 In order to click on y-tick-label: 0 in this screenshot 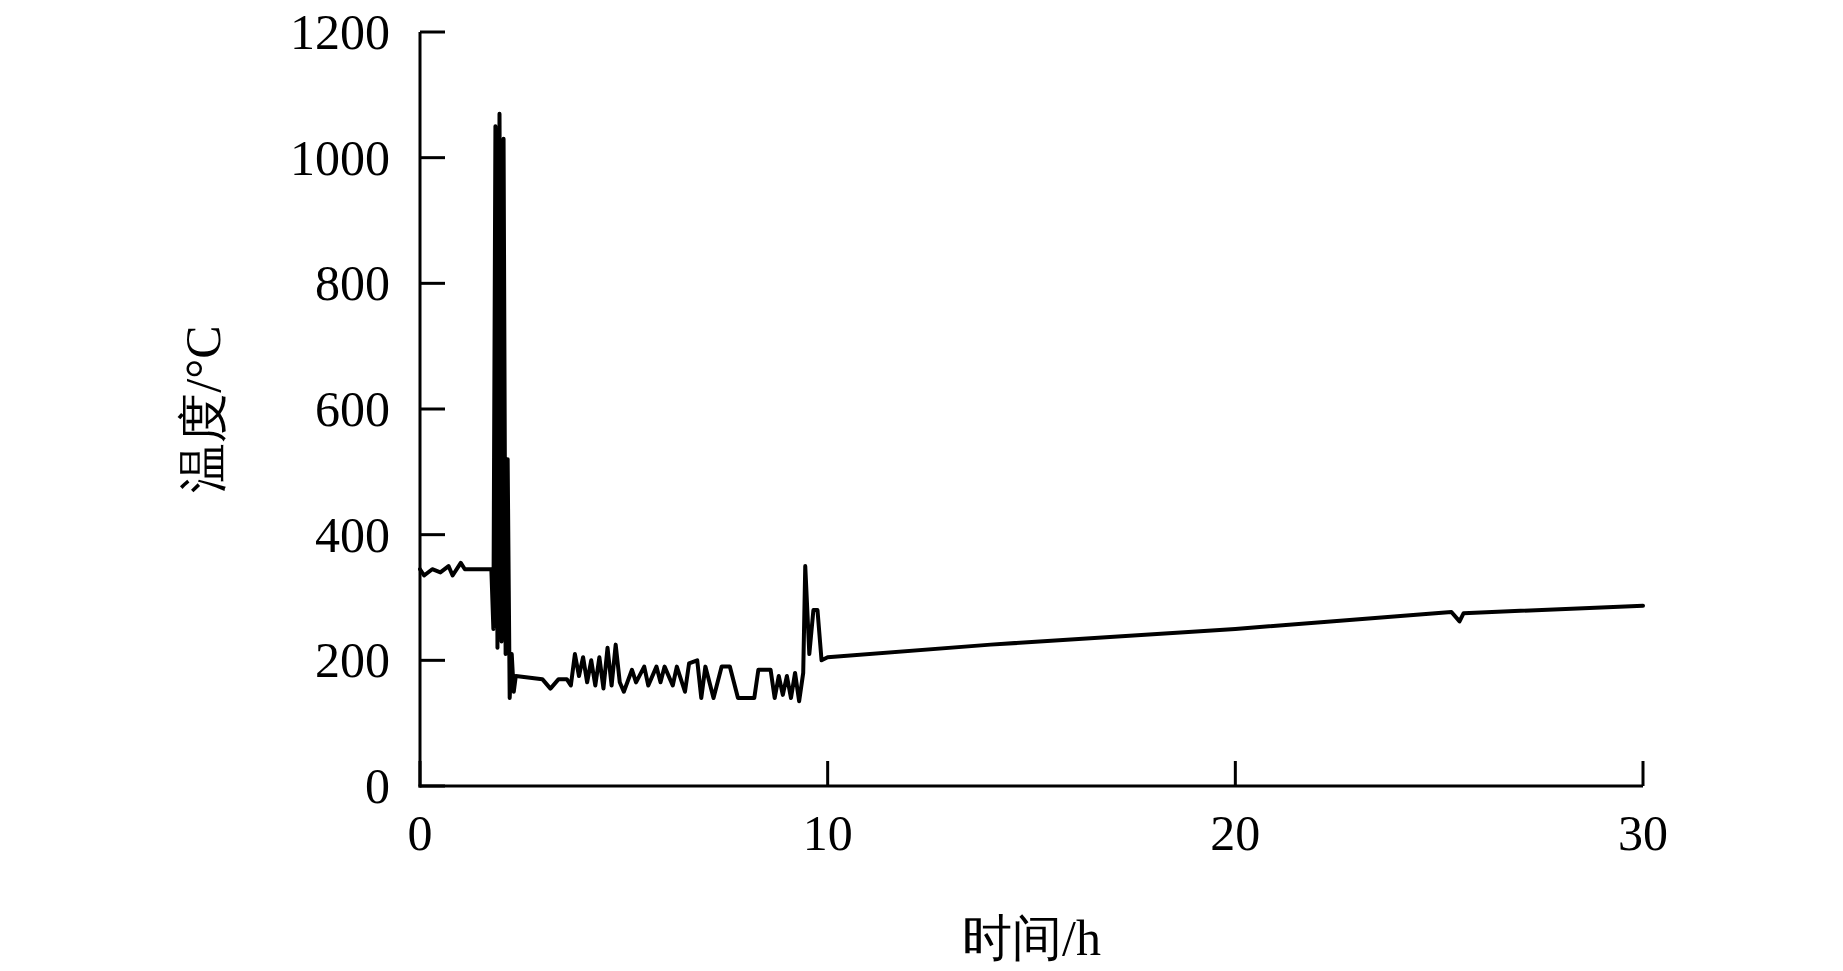, I will do `click(377, 786)`.